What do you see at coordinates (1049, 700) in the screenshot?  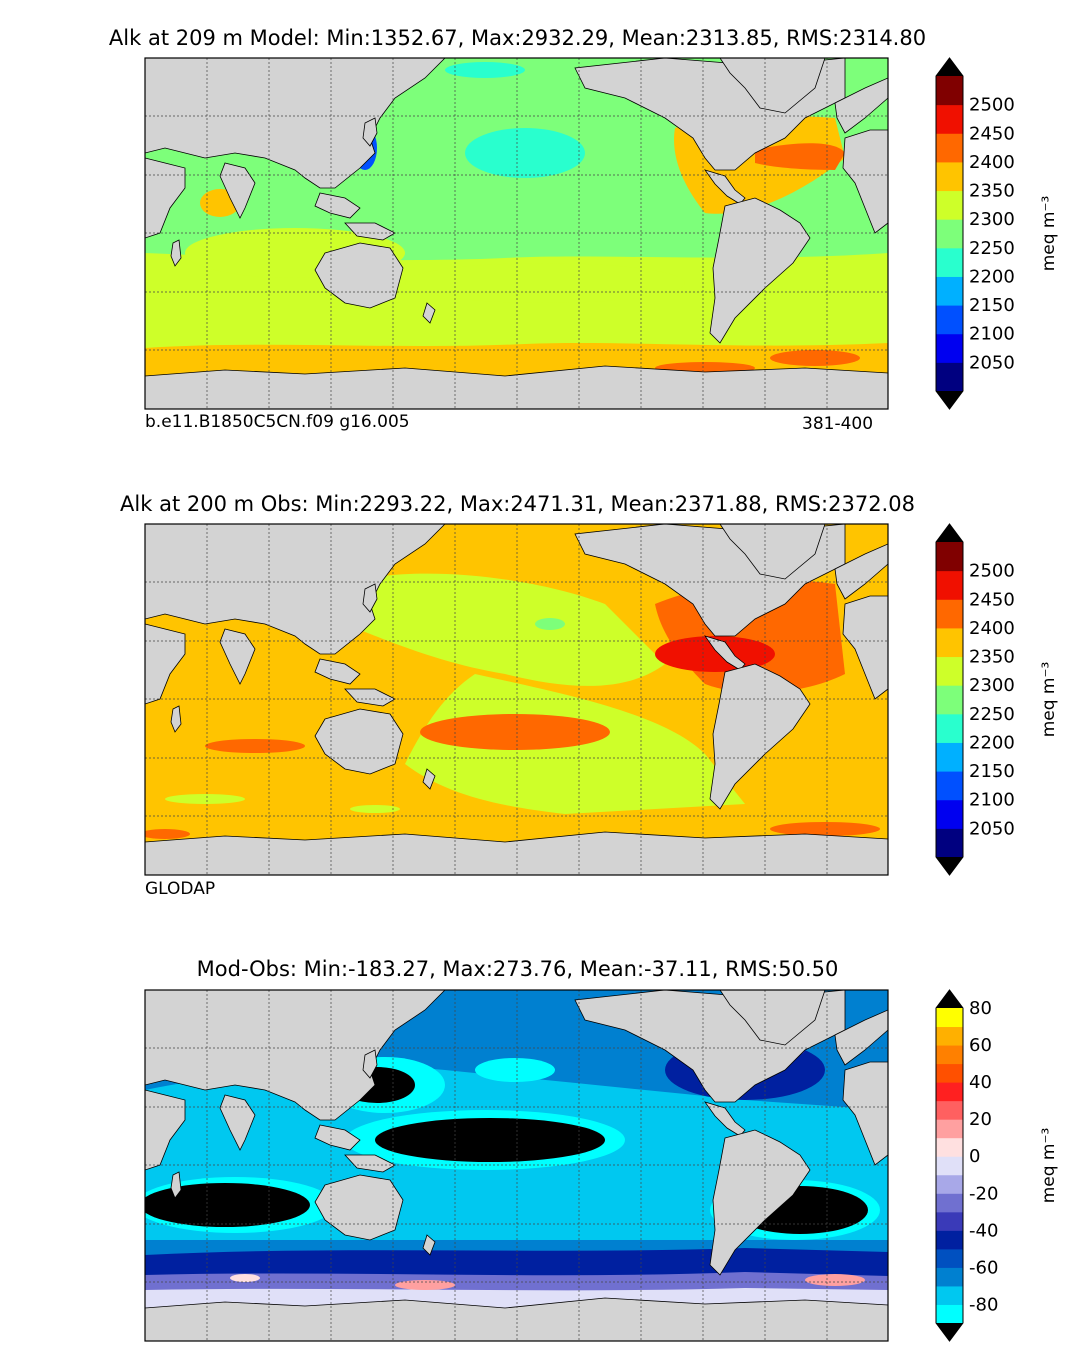 I see `colorbar-2-unit-label: meq m⁻³` at bounding box center [1049, 700].